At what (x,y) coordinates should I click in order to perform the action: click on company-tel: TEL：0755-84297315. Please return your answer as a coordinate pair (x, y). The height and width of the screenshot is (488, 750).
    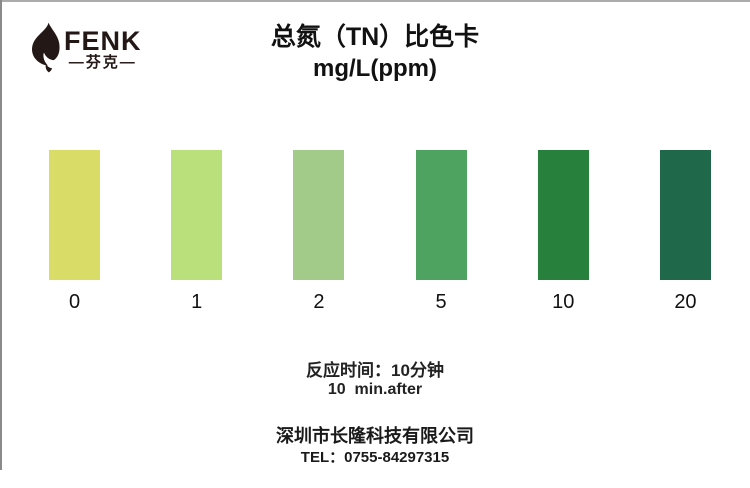
    Looking at the image, I should click on (375, 457).